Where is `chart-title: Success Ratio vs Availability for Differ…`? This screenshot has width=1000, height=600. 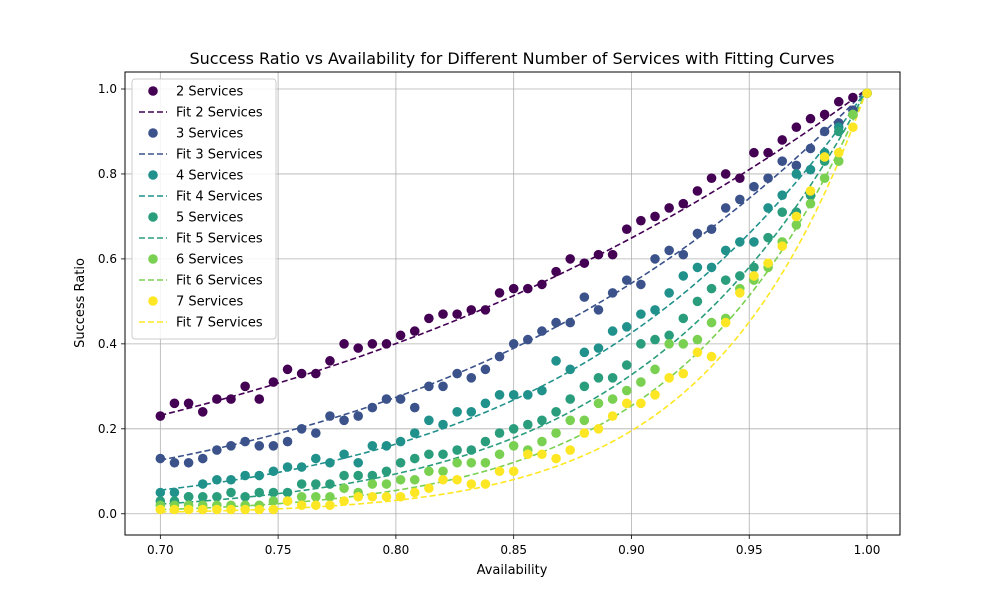
chart-title: Success Ratio vs Availability for Differ… is located at coordinates (512, 58).